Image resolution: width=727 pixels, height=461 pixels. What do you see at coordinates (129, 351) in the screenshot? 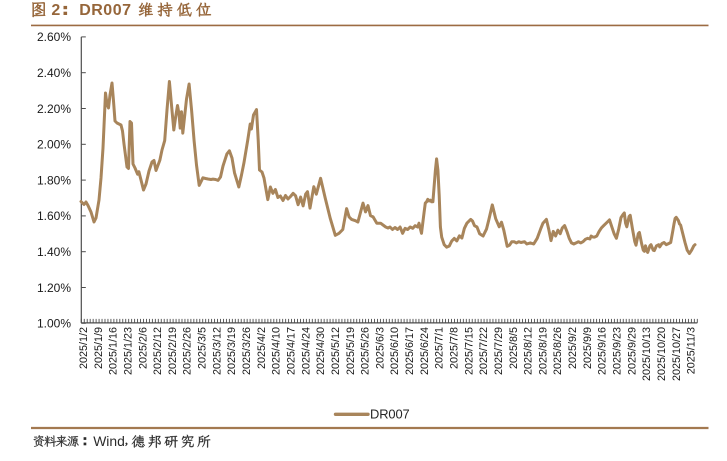
I see `svg-text: 2025/1/23` at bounding box center [129, 351].